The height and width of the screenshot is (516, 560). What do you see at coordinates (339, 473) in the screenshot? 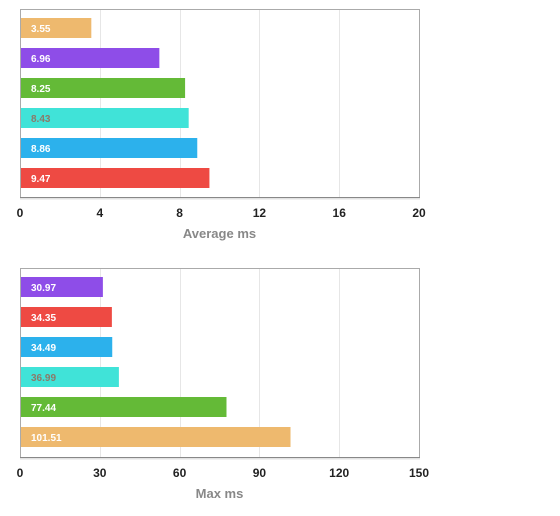
I see `x-tick-label-4: 120` at bounding box center [339, 473].